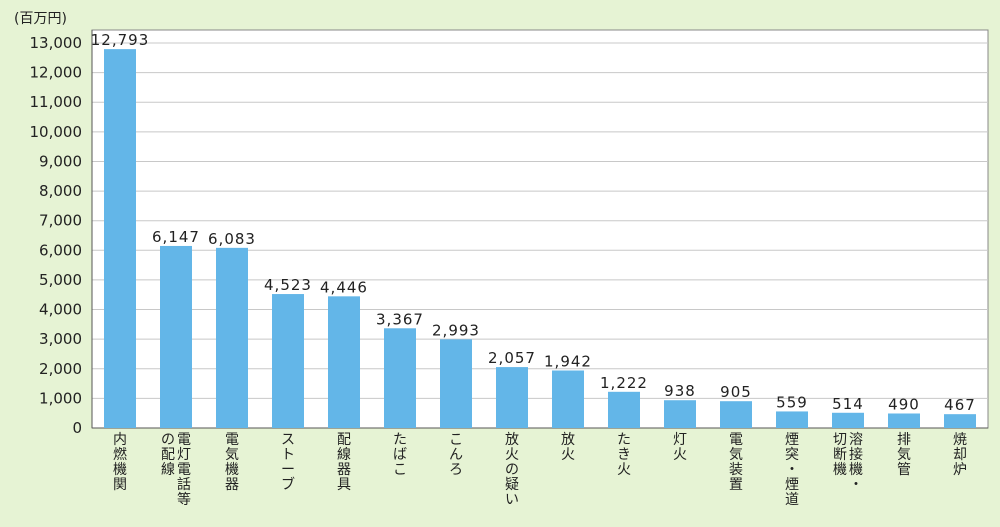 The image size is (1000, 527). Describe the element at coordinates (60, 280) in the screenshot. I see `y-tick-label: 5,000` at that location.